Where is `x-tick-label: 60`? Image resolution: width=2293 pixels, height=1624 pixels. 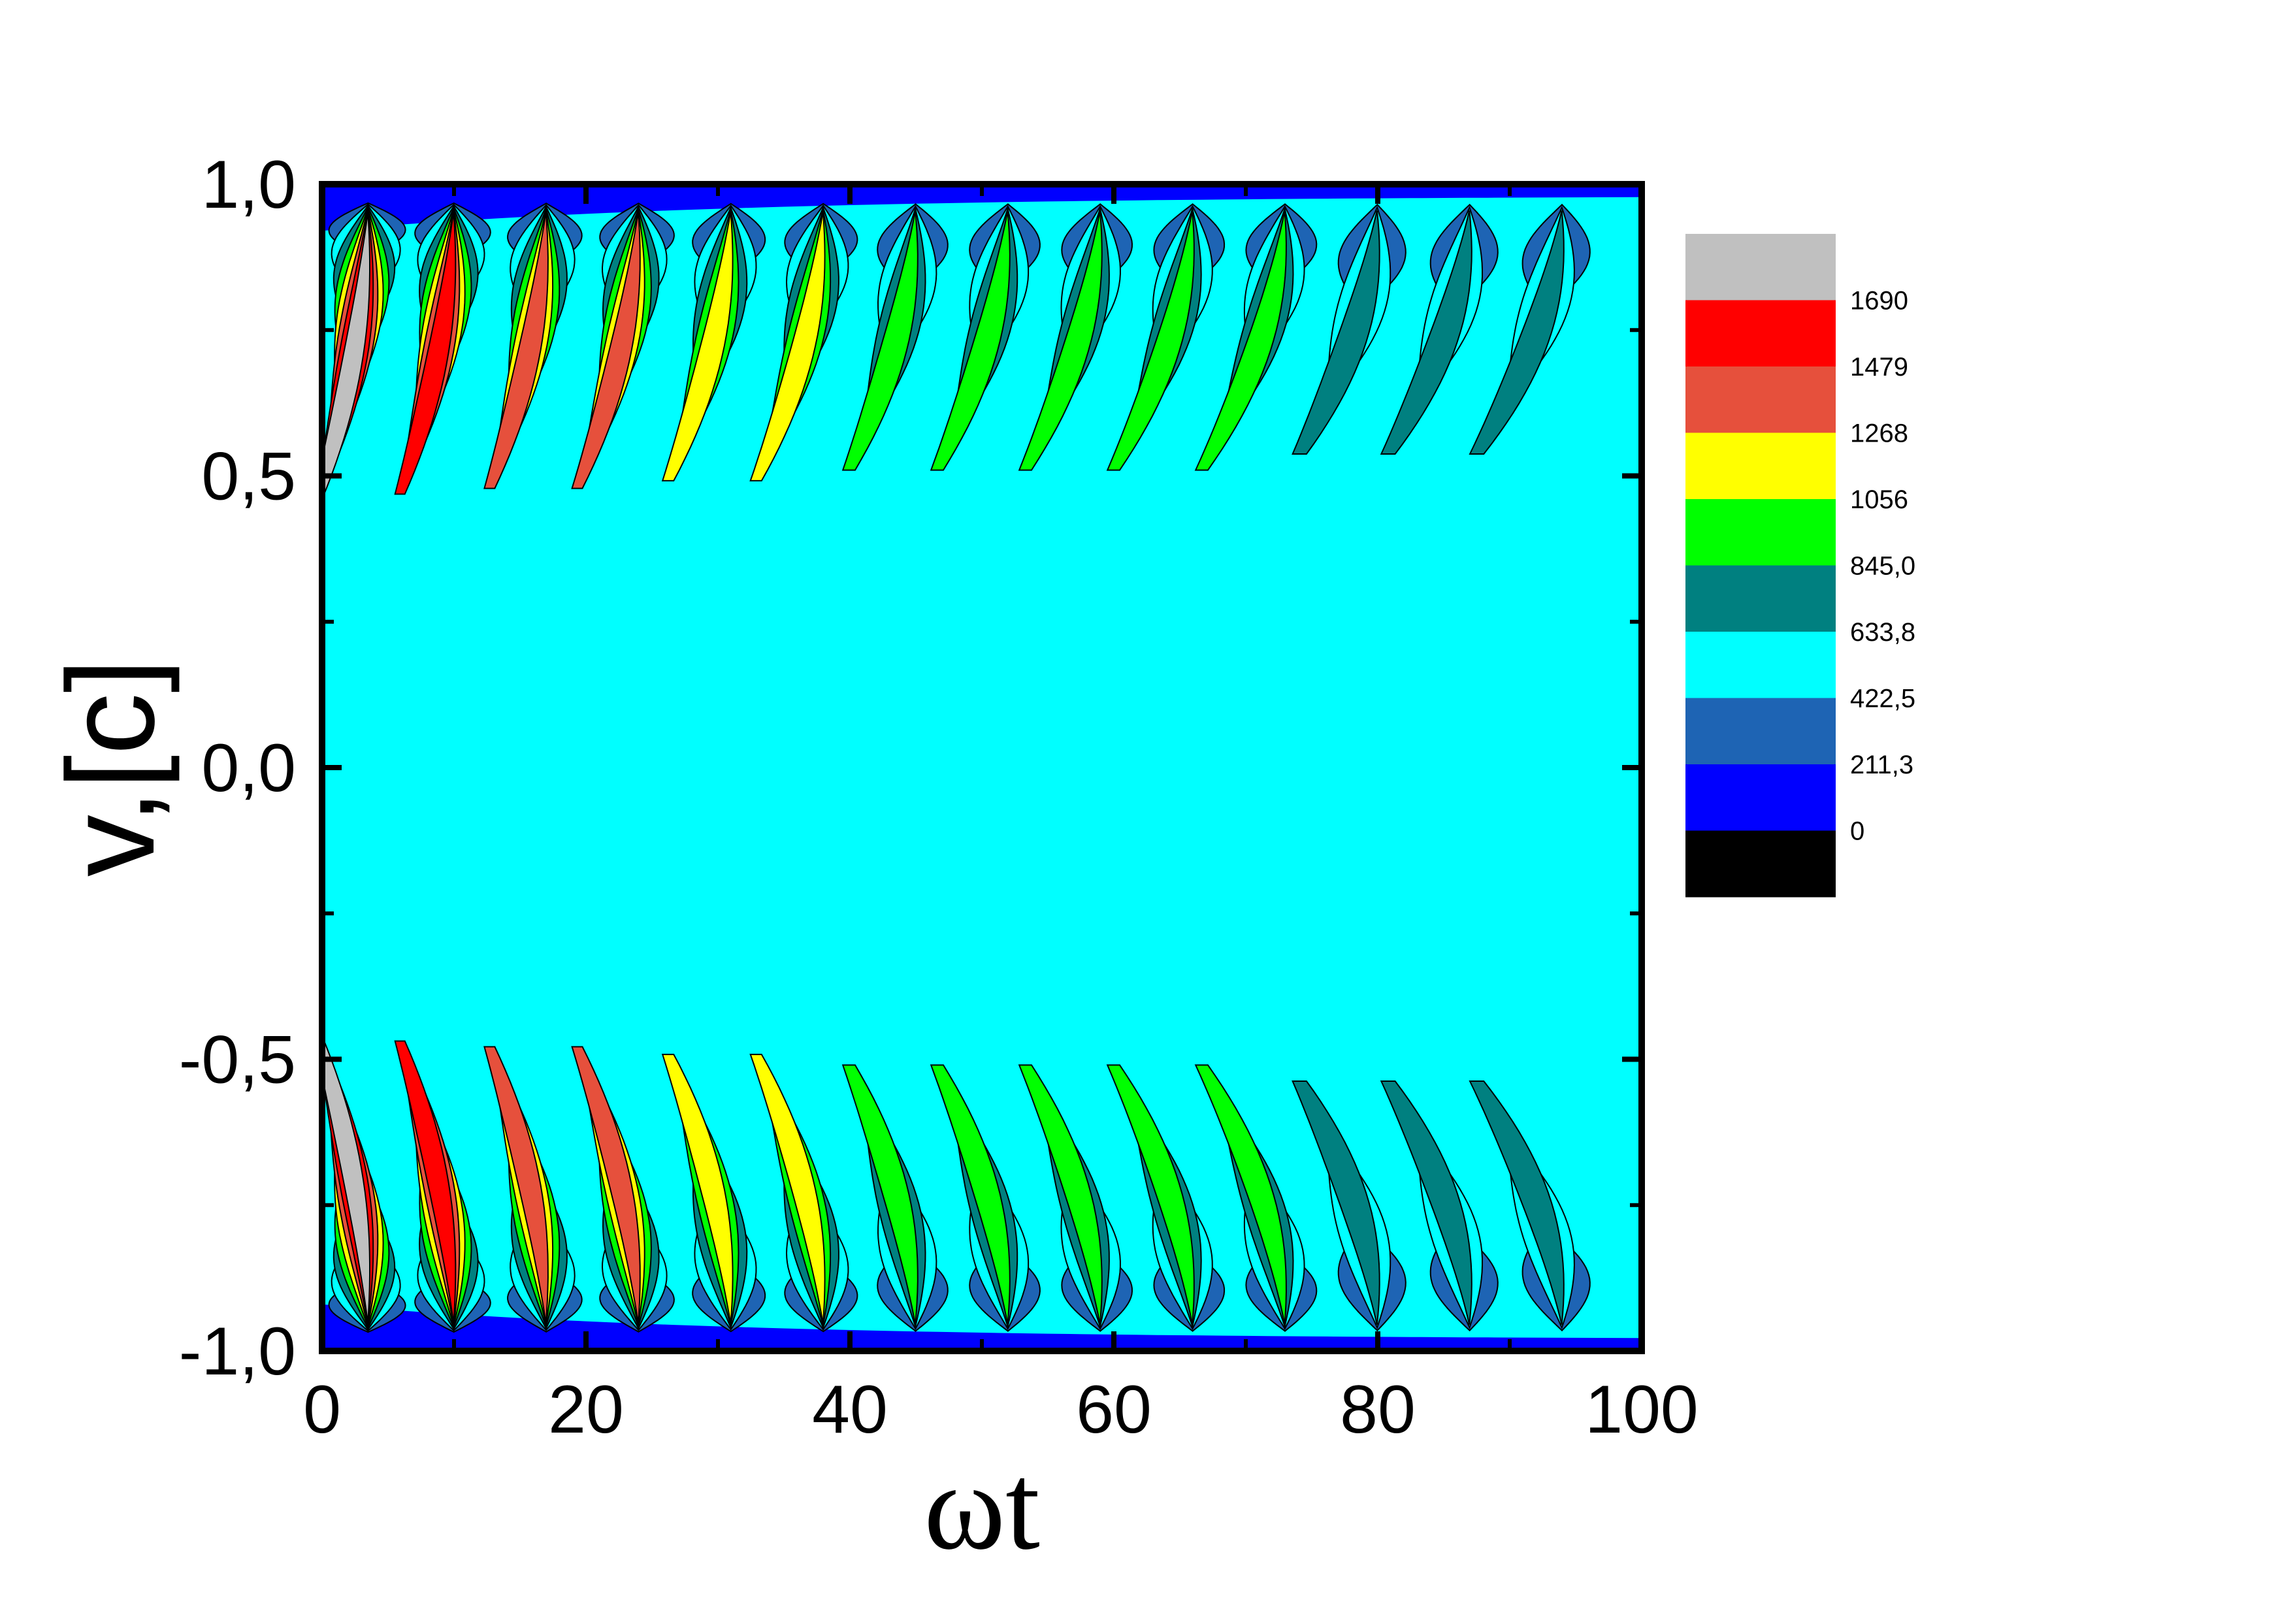 x-tick-label: 60 is located at coordinates (1114, 1410).